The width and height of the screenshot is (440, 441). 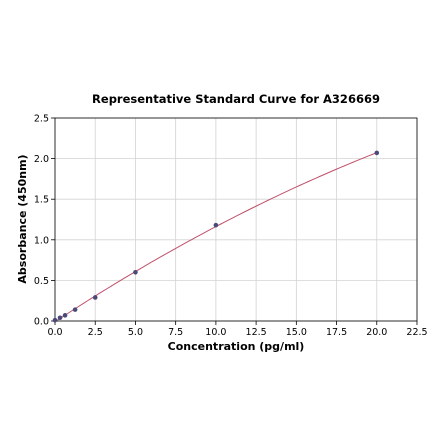 What do you see at coordinates (256, 332) in the screenshot?
I see `x-tick-label: 12.5` at bounding box center [256, 332].